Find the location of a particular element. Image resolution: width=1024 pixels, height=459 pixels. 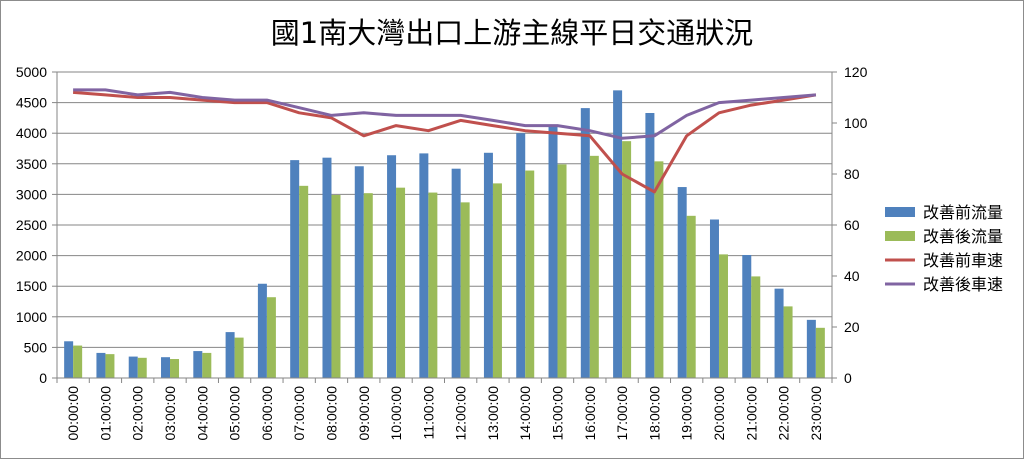

x-tick-label: 01:00:00 is located at coordinates (105, 413).